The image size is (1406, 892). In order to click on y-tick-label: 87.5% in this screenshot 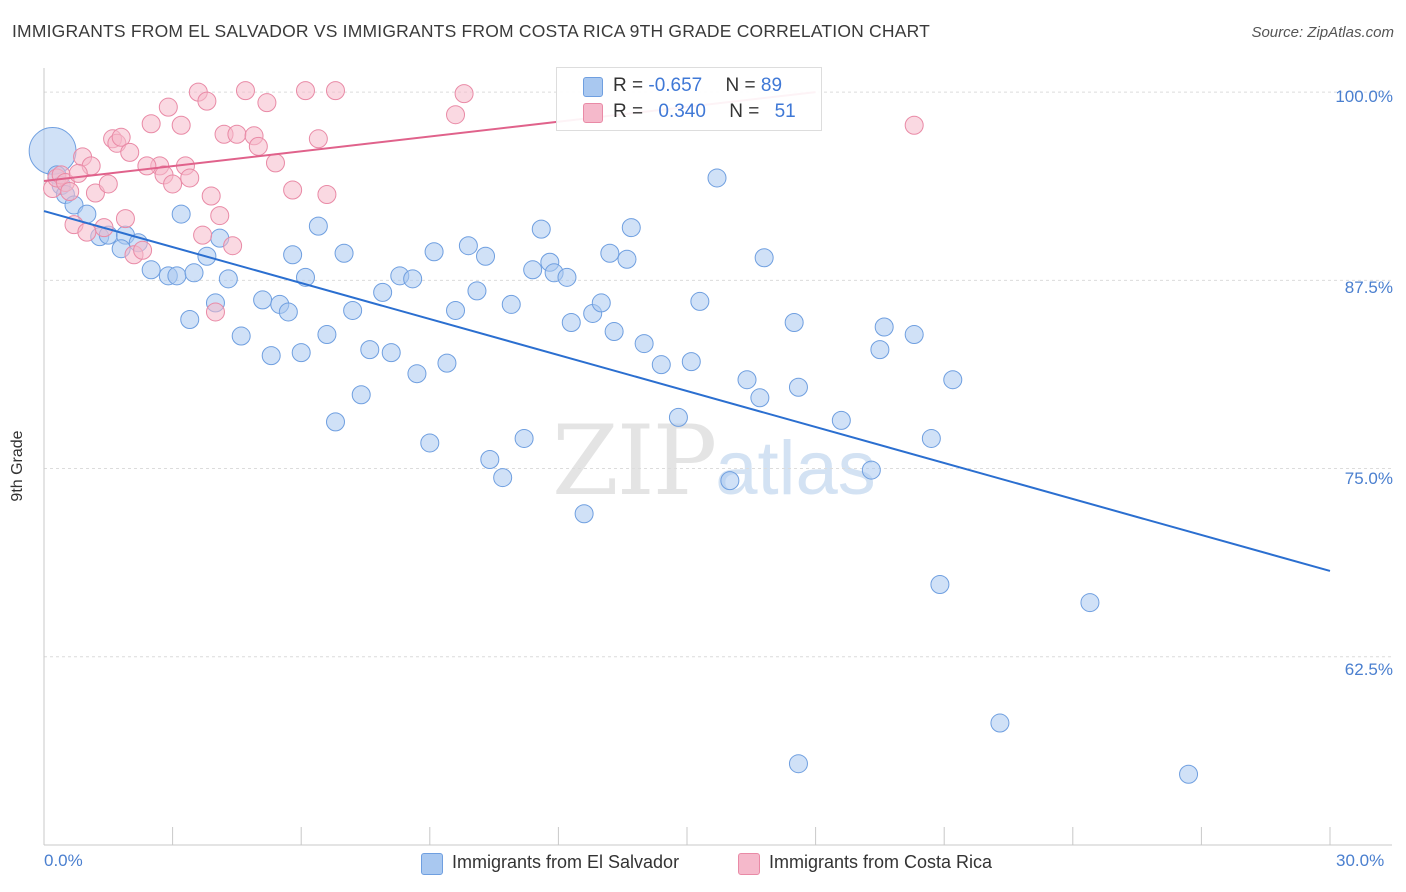, I will do `click(1368, 287)`.